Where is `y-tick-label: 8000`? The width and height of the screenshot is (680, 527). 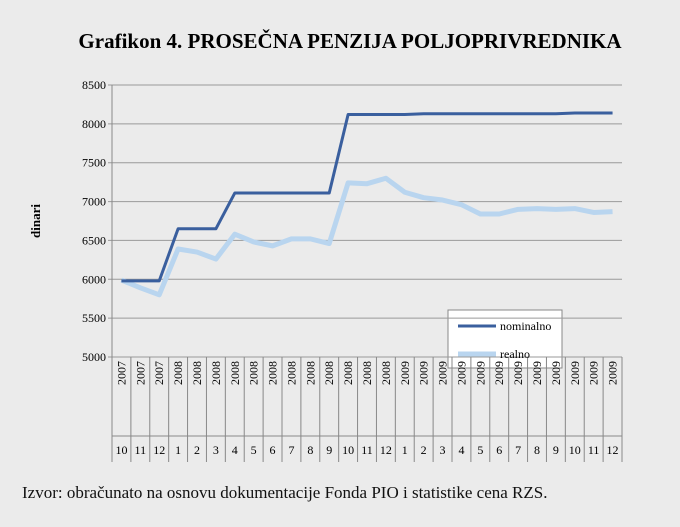
y-tick-label: 8000 is located at coordinates (94, 124).